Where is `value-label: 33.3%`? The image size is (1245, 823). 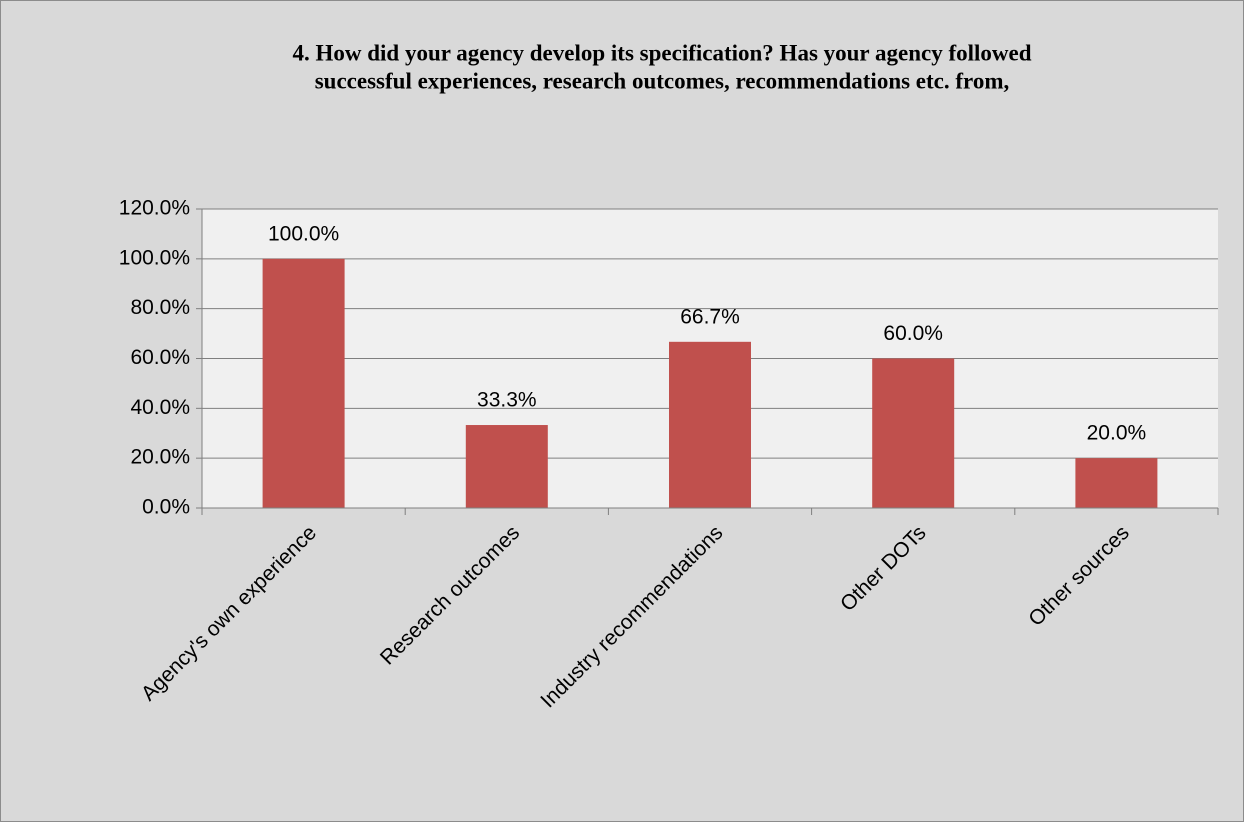 value-label: 33.3% is located at coordinates (507, 400).